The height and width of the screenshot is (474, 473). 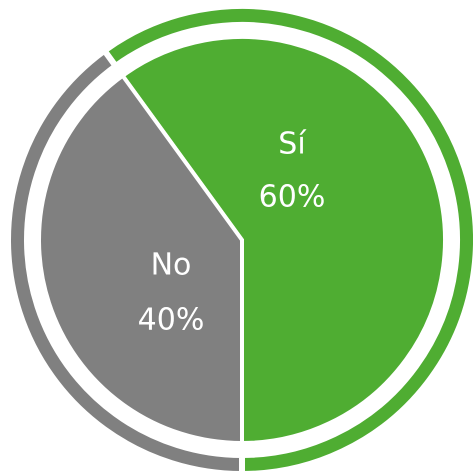 What do you see at coordinates (171, 265) in the screenshot?
I see `slice-label: No` at bounding box center [171, 265].